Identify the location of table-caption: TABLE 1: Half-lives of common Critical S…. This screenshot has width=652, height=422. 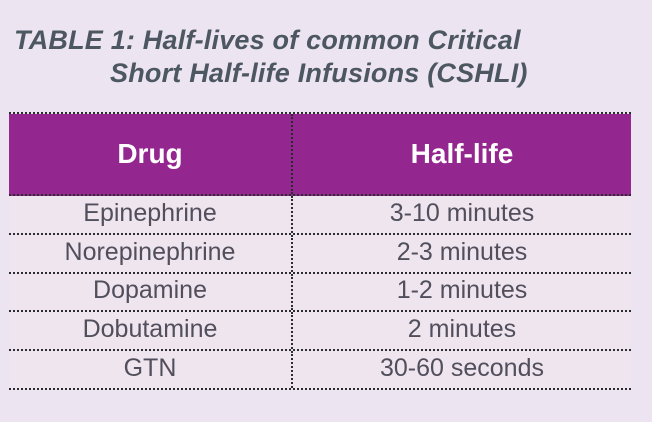
(271, 57).